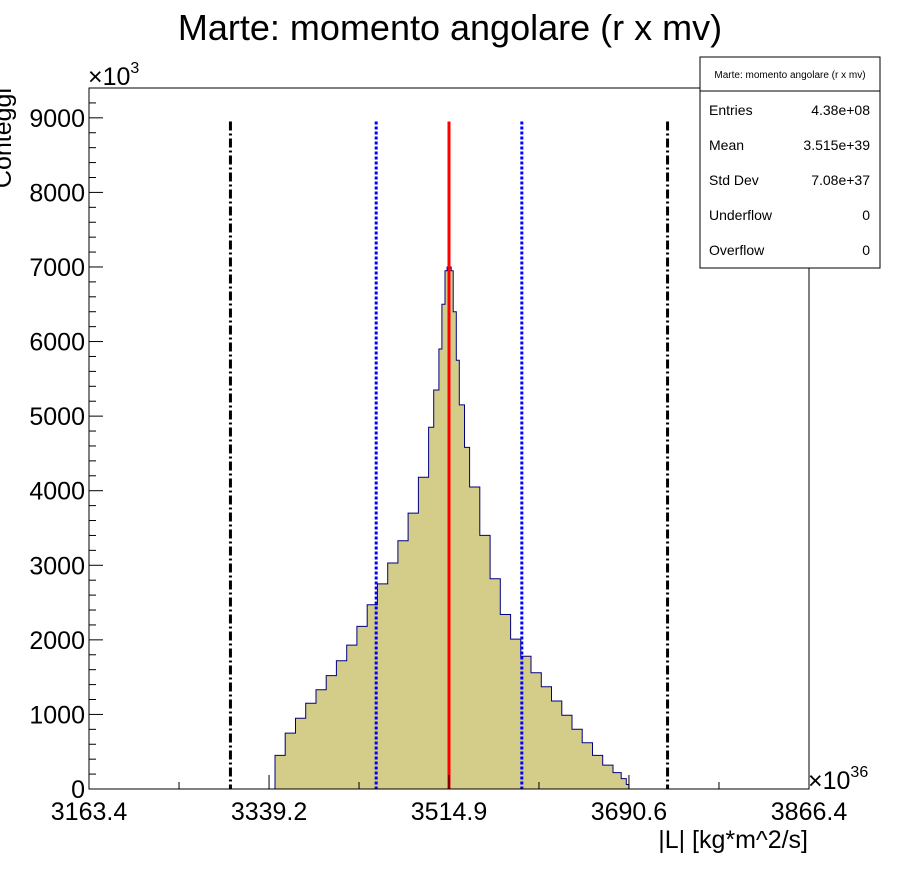 Image resolution: width=898 pixels, height=876 pixels. Describe the element at coordinates (109, 77) in the screenshot. I see `y-multiplier-base: ×10` at that location.